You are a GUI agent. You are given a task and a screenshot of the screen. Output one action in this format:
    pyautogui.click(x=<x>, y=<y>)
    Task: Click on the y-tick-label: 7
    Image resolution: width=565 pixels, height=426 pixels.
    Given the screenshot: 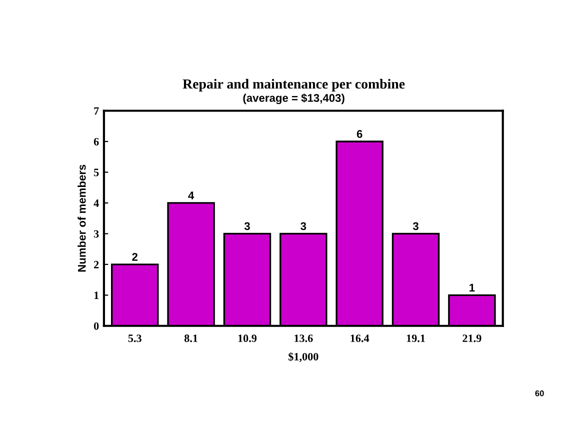 What is the action you would take?
    pyautogui.click(x=96, y=111)
    